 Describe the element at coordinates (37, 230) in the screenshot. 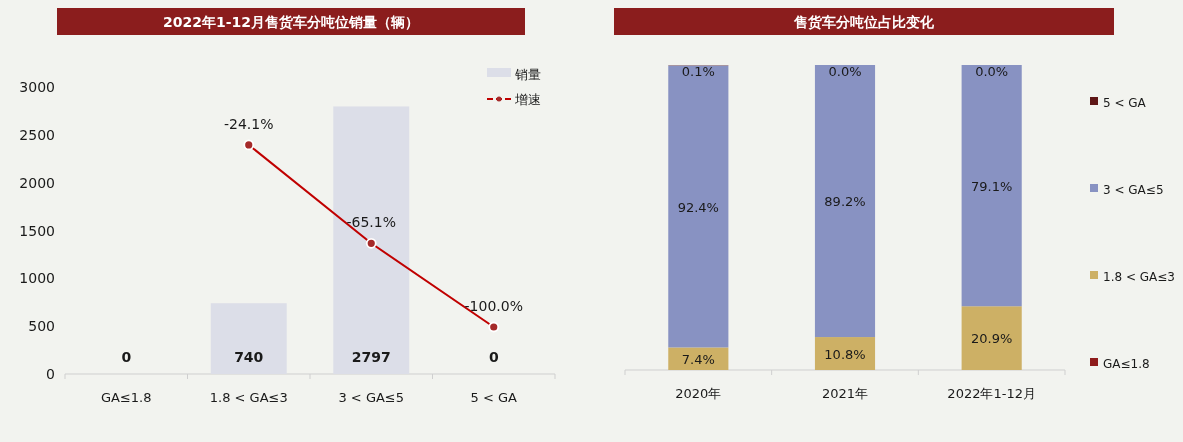

I see `y-tick-label: 1500` at that location.